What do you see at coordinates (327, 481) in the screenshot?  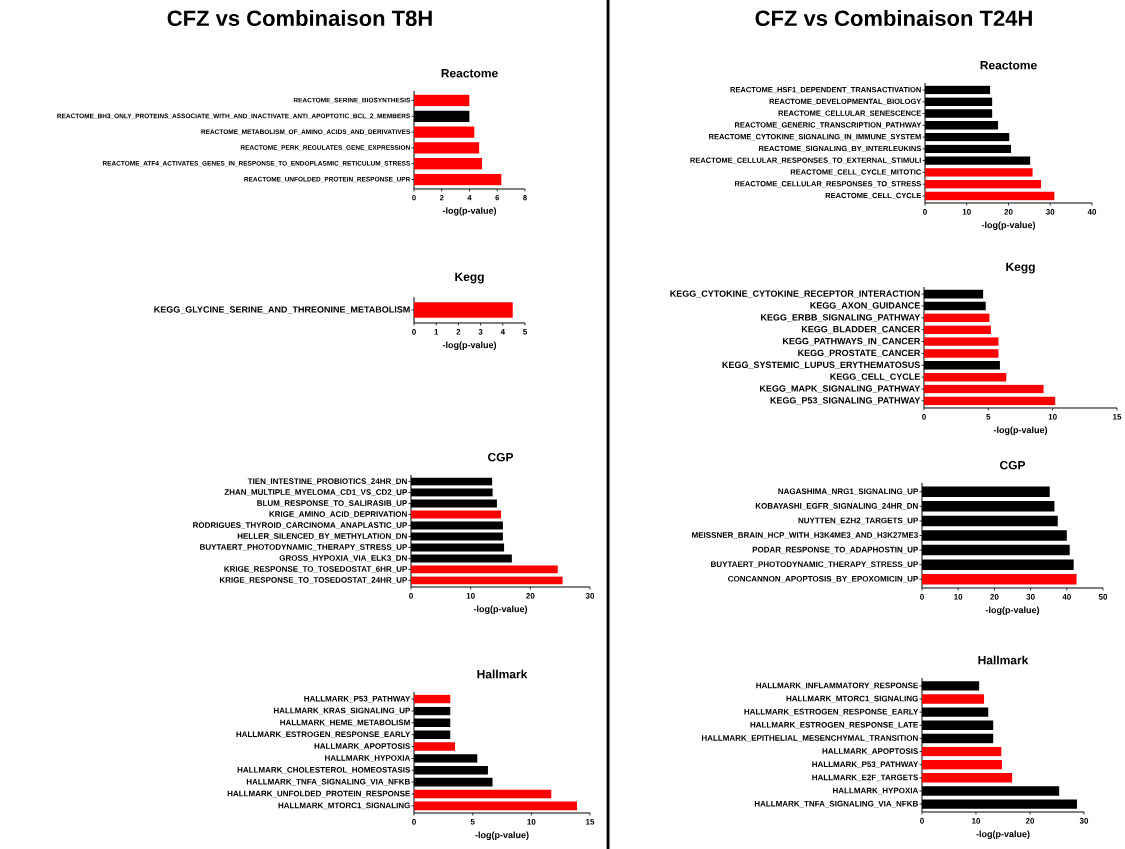 I see `y-tick-label: TIEN_INTESTINE_PROBIOTICS_24HR_DN` at bounding box center [327, 481].